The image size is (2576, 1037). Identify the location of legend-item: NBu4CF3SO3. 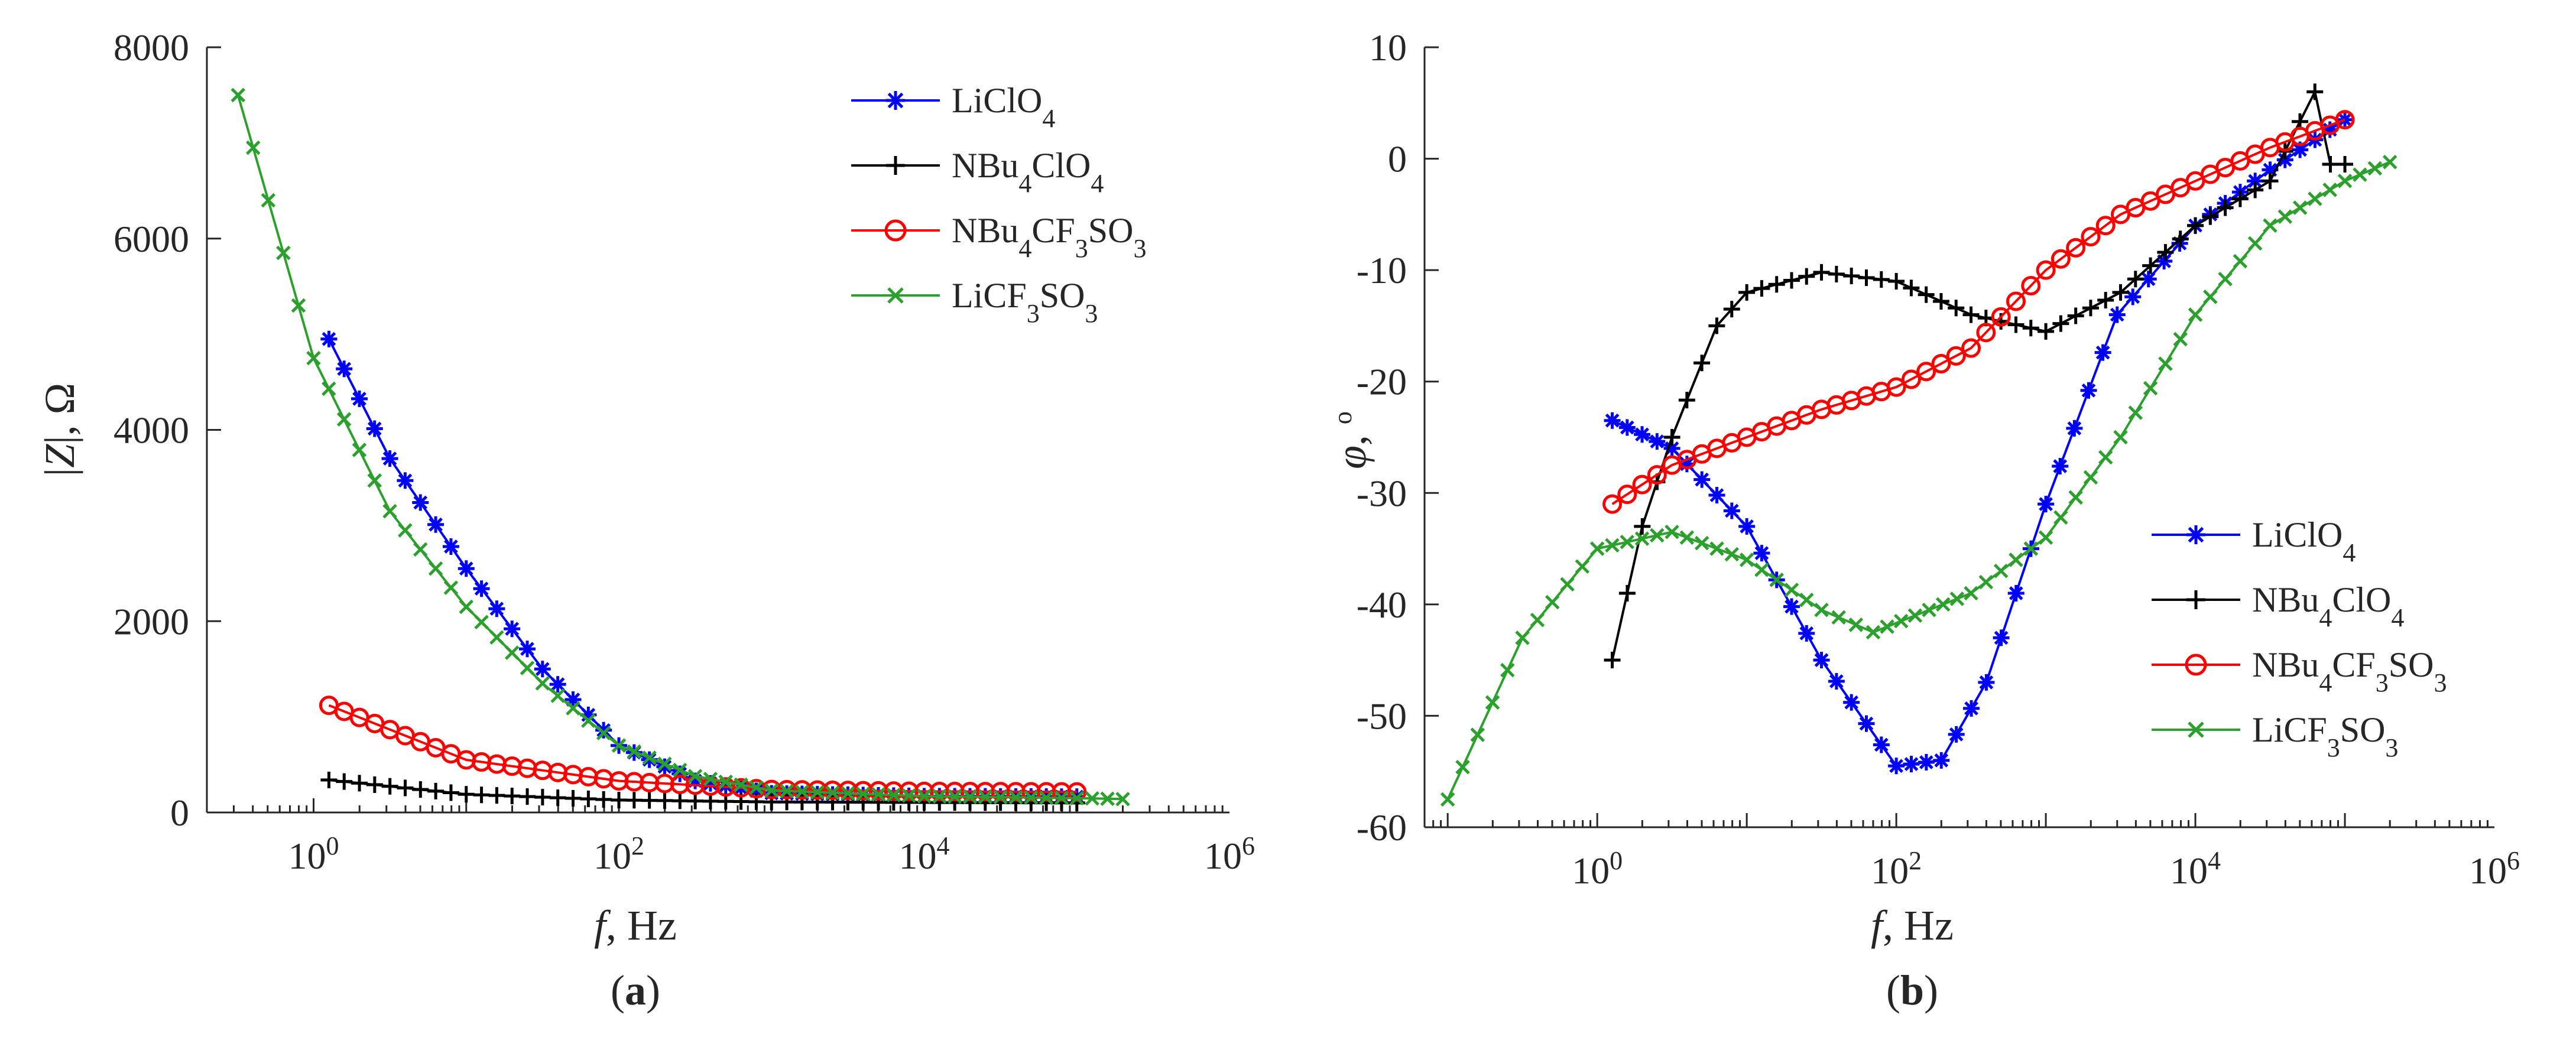
(2299, 671).